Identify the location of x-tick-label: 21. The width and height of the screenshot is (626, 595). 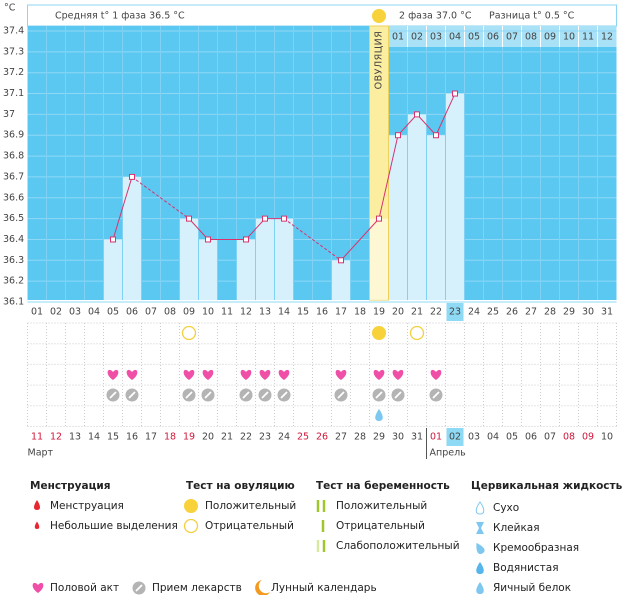
(417, 312).